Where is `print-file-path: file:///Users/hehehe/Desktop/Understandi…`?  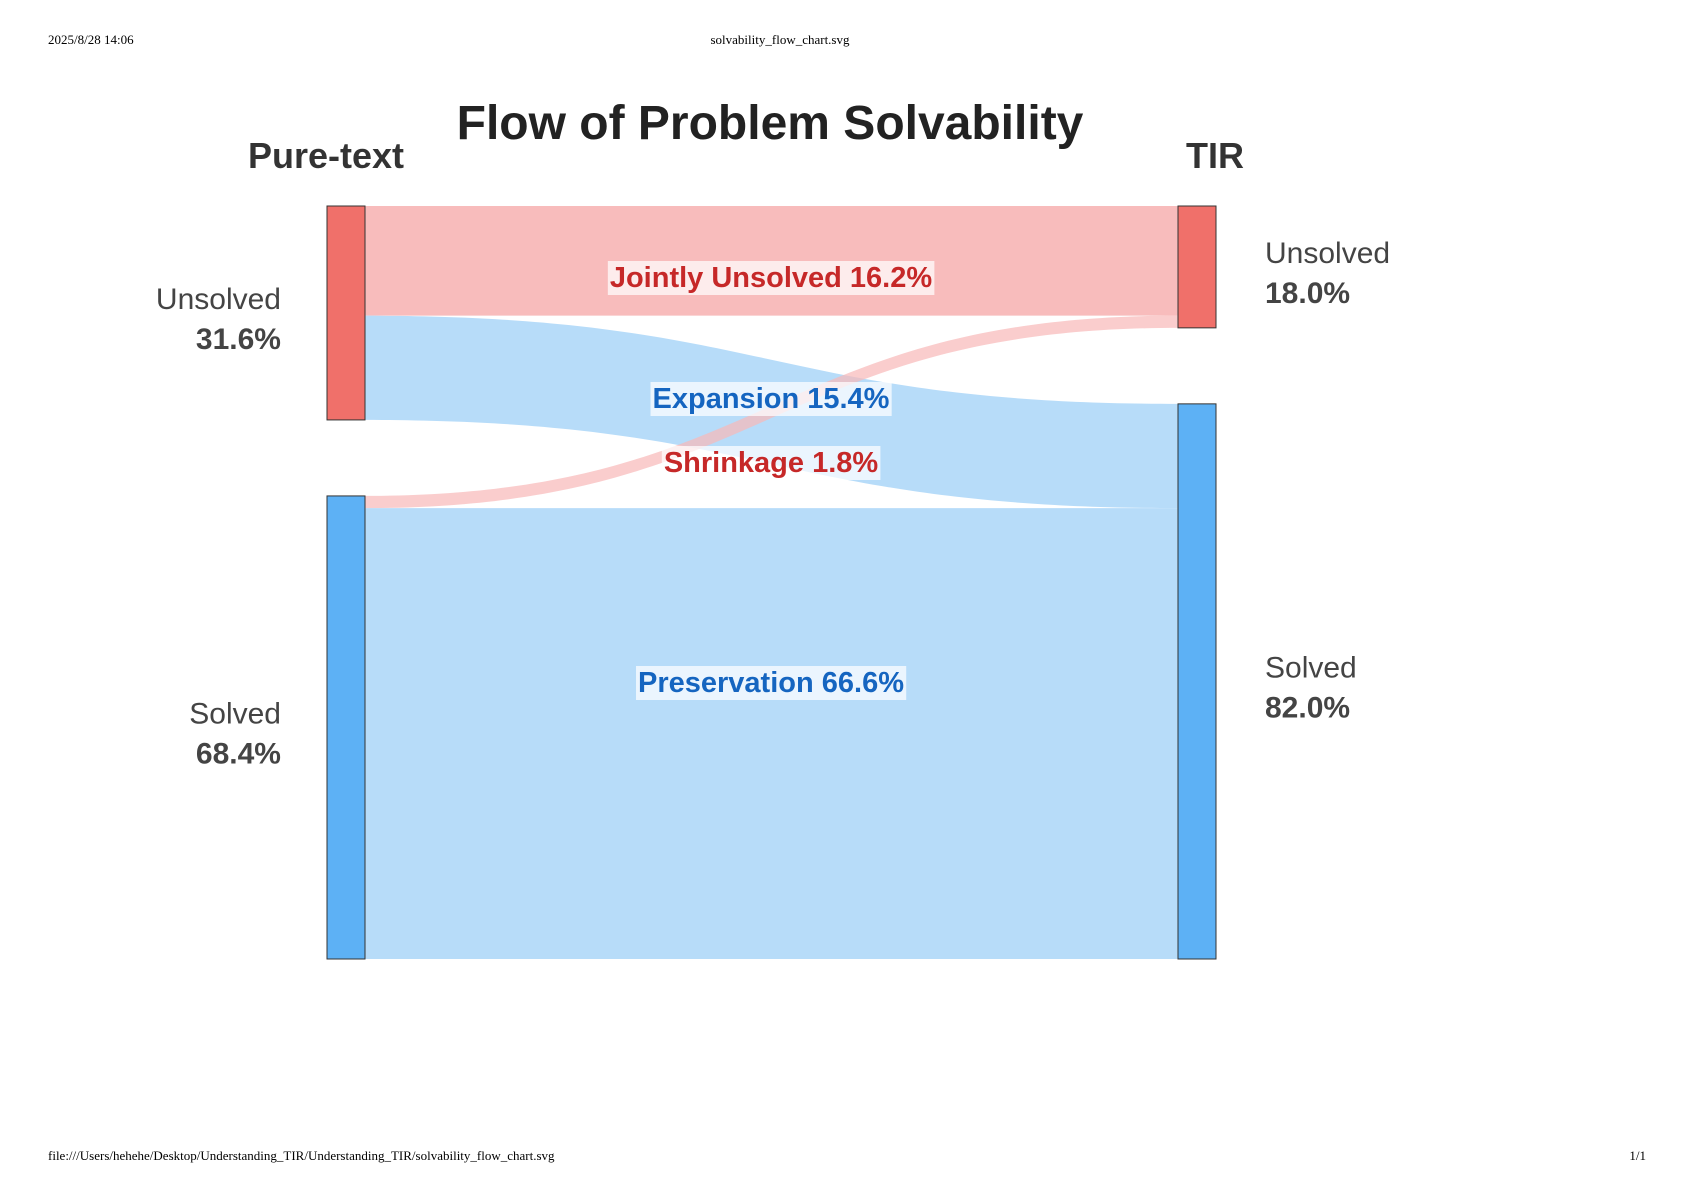 print-file-path: file:///Users/hehehe/Desktop/Understandi… is located at coordinates (301, 1155).